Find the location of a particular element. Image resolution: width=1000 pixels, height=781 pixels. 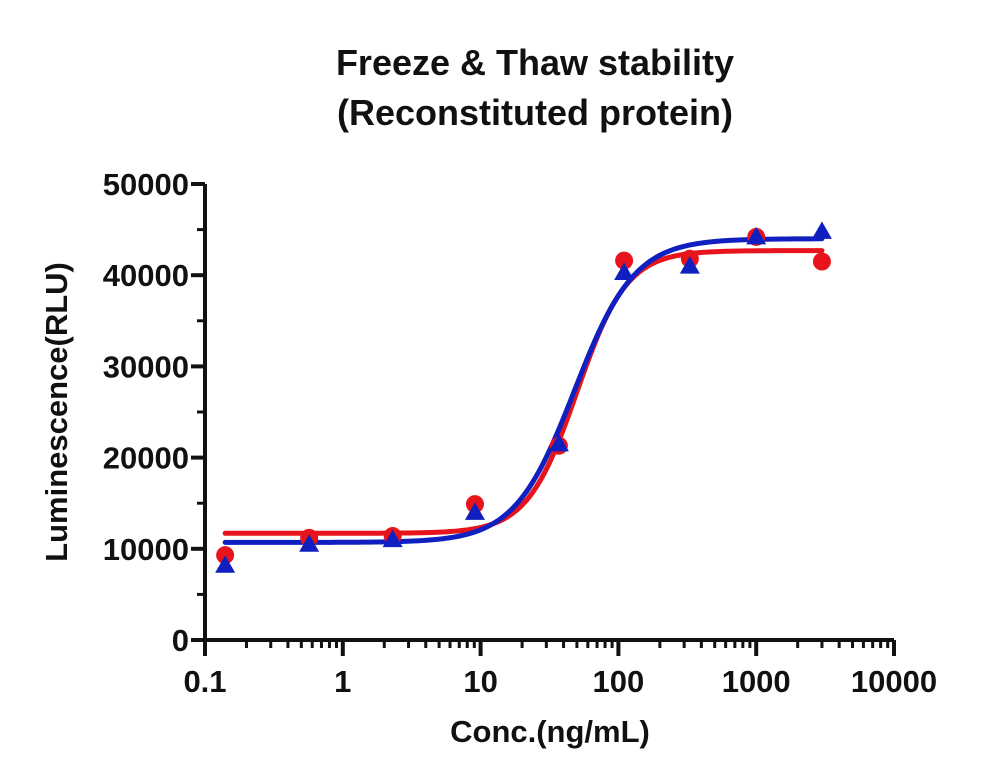

x-tick-label: 10000 is located at coordinates (894, 681).